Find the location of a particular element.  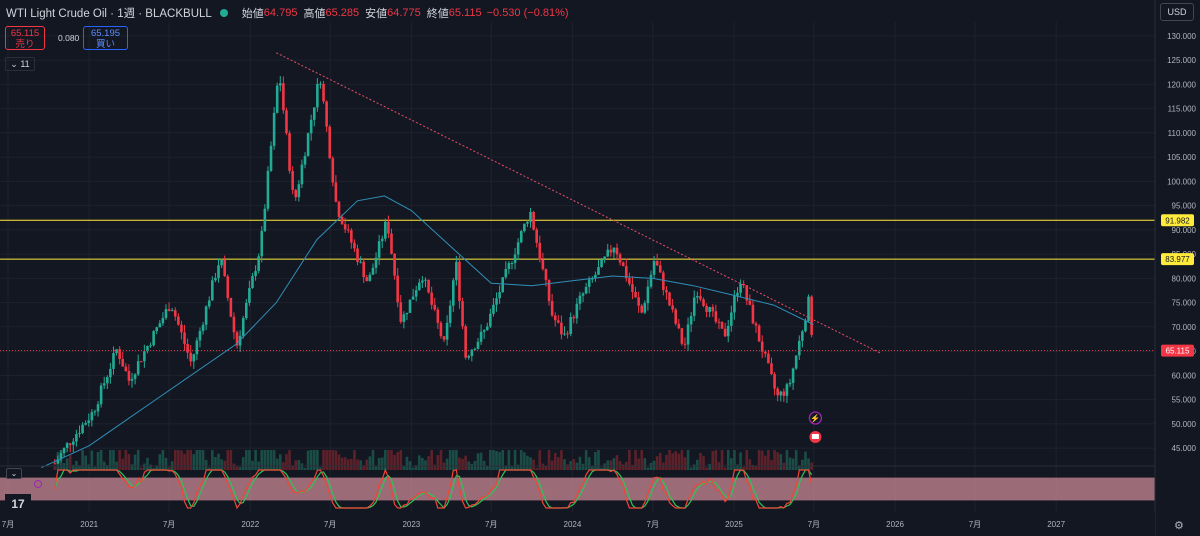

pane-collapse-button: ⌄ is located at coordinates (14, 473).